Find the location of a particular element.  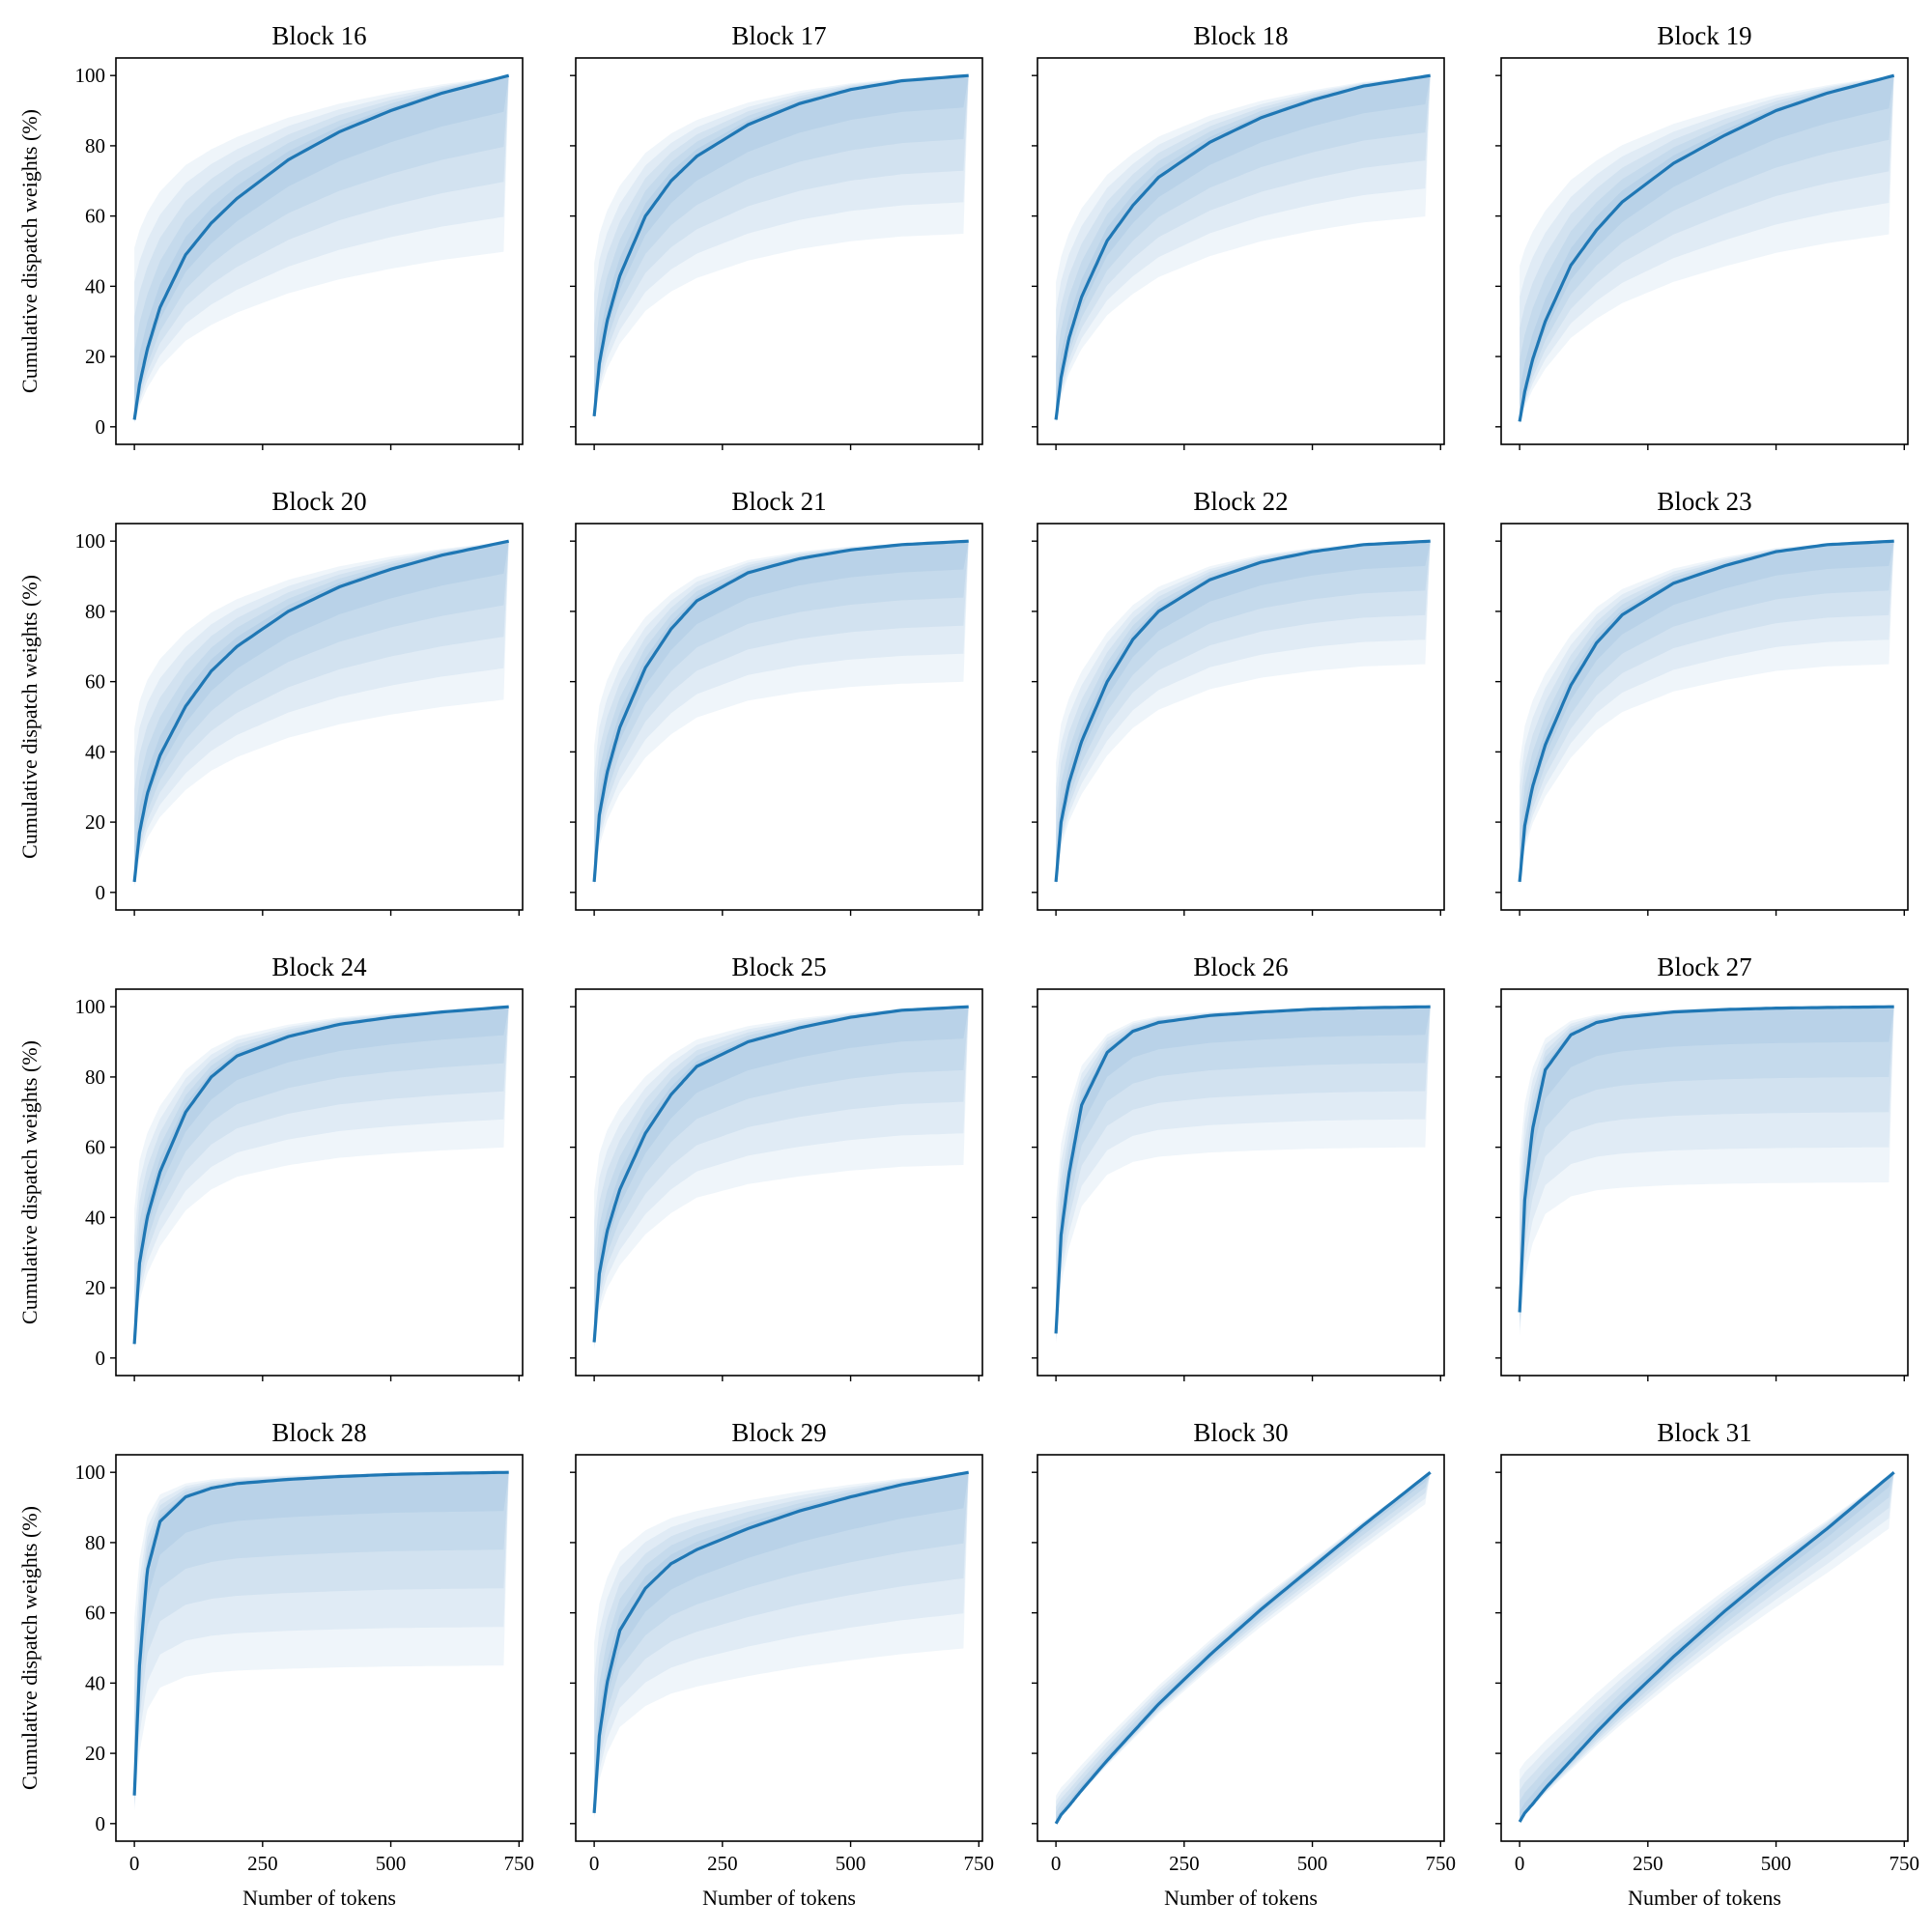

subplot-block-19: Block 19 is located at coordinates (1702, 235).